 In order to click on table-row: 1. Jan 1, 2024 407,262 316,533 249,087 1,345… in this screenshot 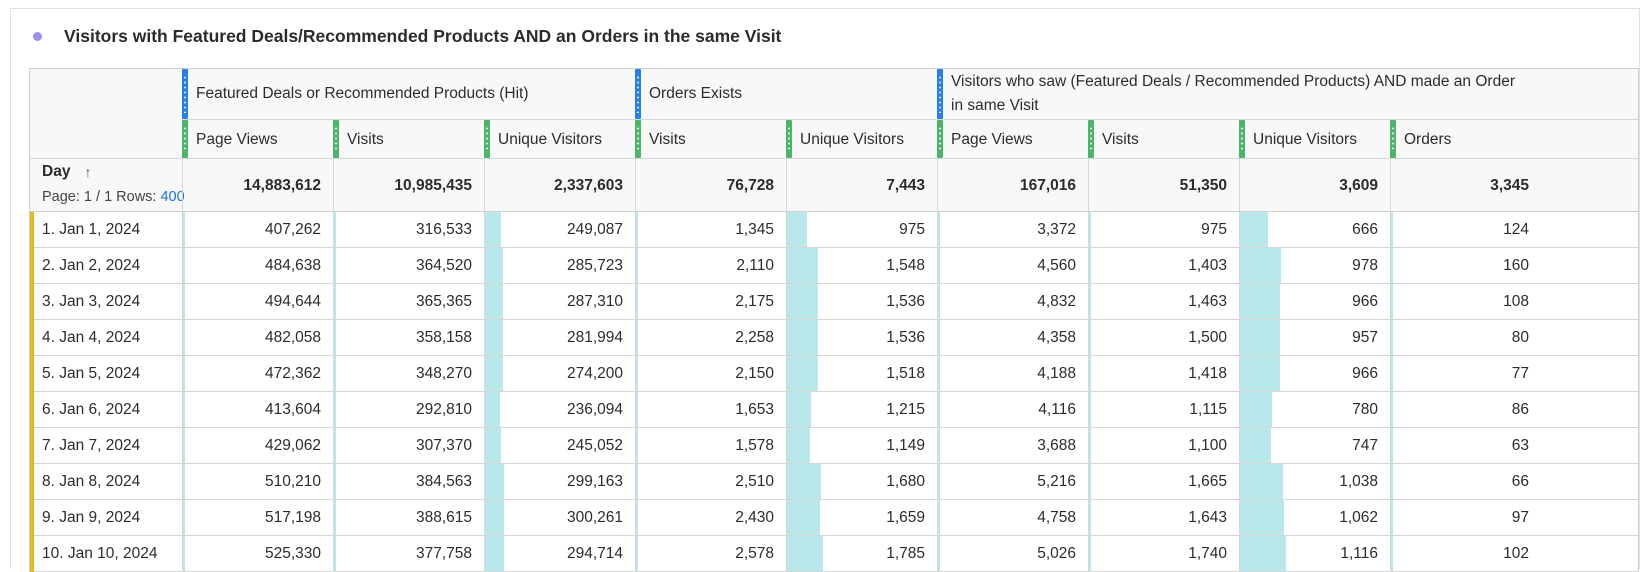, I will do `click(834, 229)`.